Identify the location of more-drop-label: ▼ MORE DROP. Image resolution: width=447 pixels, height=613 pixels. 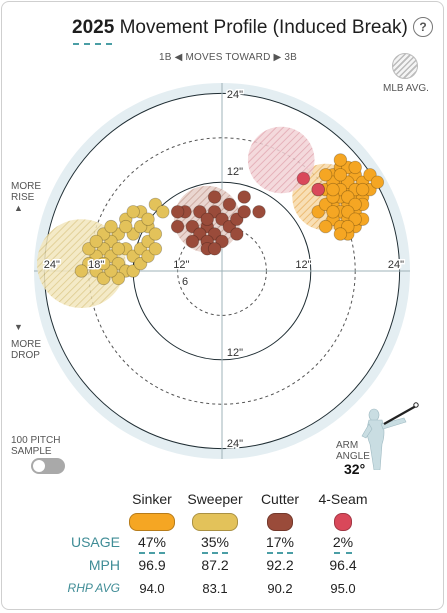
(26, 341).